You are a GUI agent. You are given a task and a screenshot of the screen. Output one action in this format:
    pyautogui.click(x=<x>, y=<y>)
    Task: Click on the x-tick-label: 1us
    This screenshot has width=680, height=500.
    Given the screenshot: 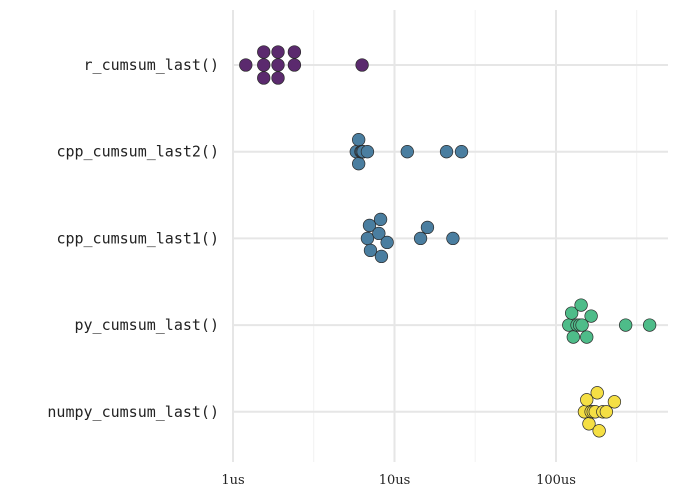 What is the action you would take?
    pyautogui.click(x=232, y=480)
    